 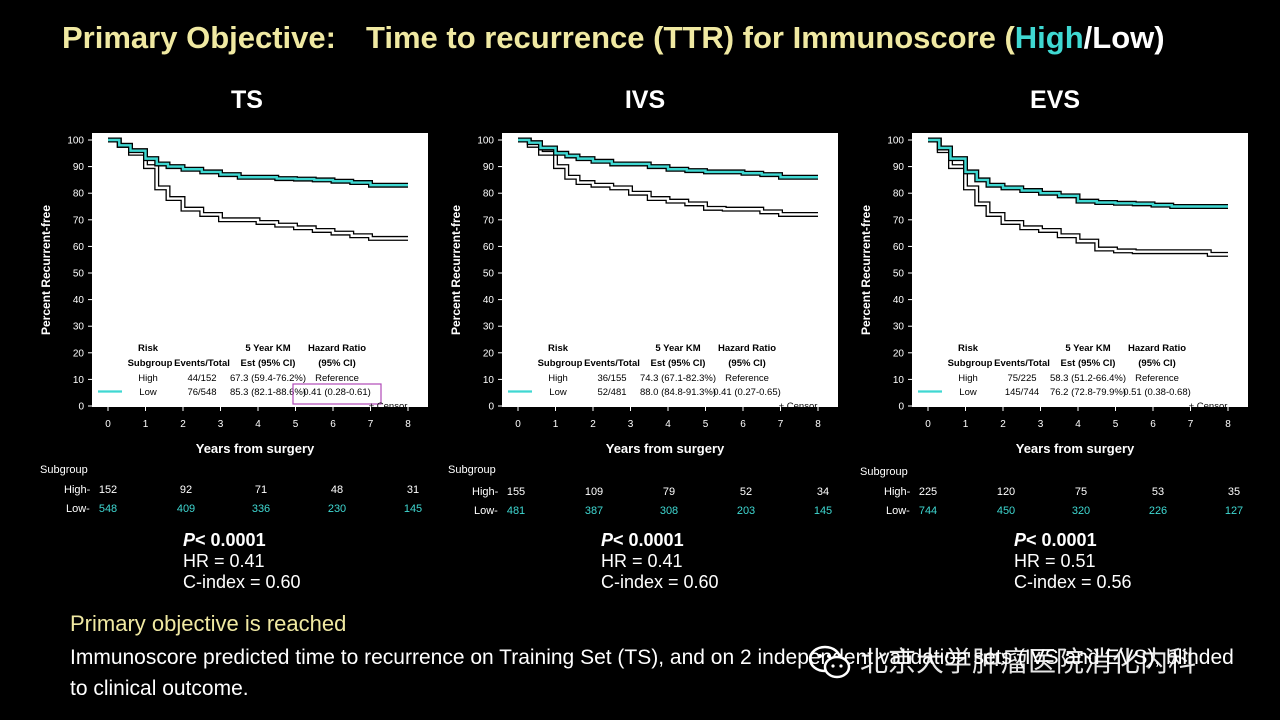 I want to click on table-cell: Reference, so click(x=1157, y=378).